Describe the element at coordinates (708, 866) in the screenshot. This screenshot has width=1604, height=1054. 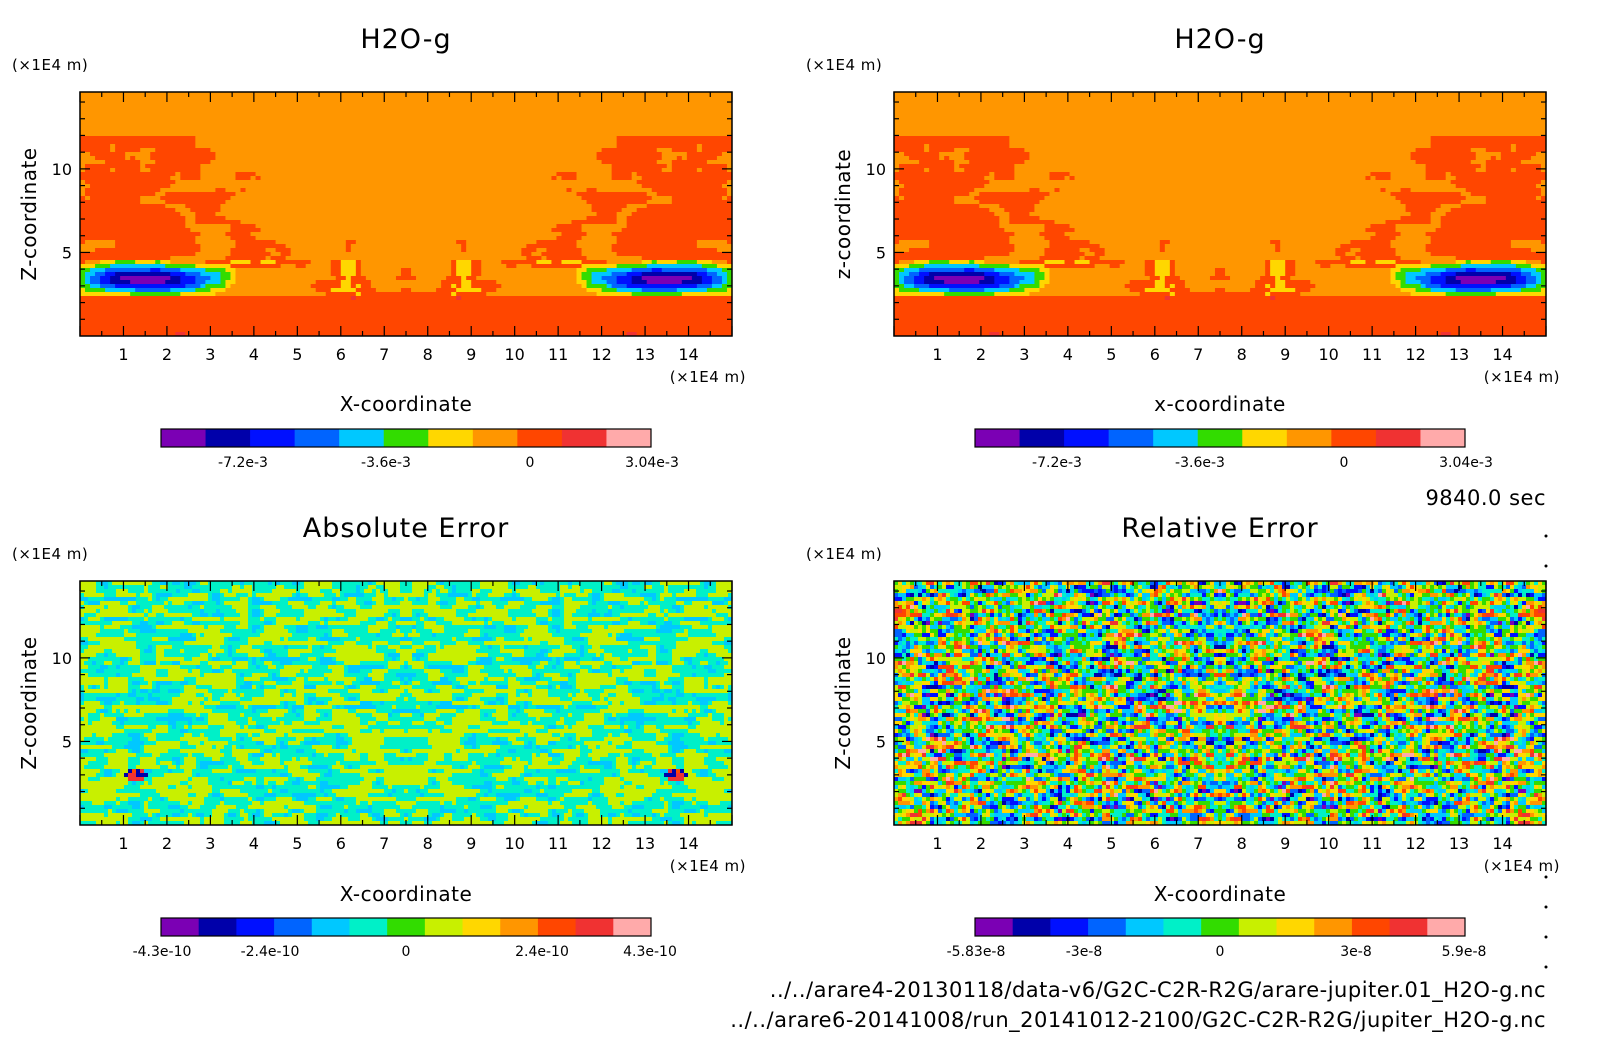
I see `x-unit-label: (×1E4 m)` at that location.